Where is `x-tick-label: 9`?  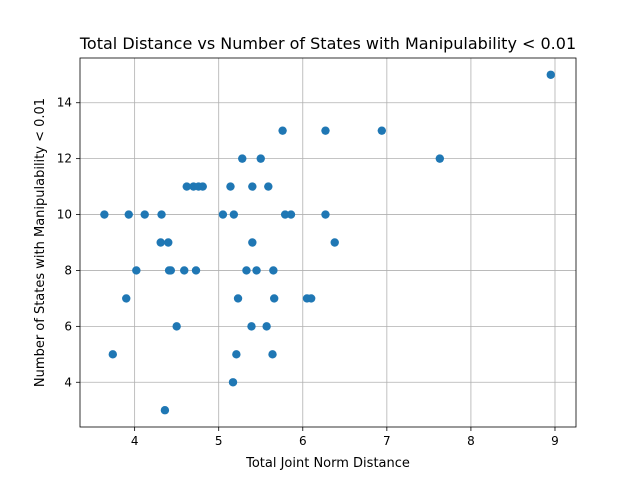
x-tick-label: 9 is located at coordinates (555, 441).